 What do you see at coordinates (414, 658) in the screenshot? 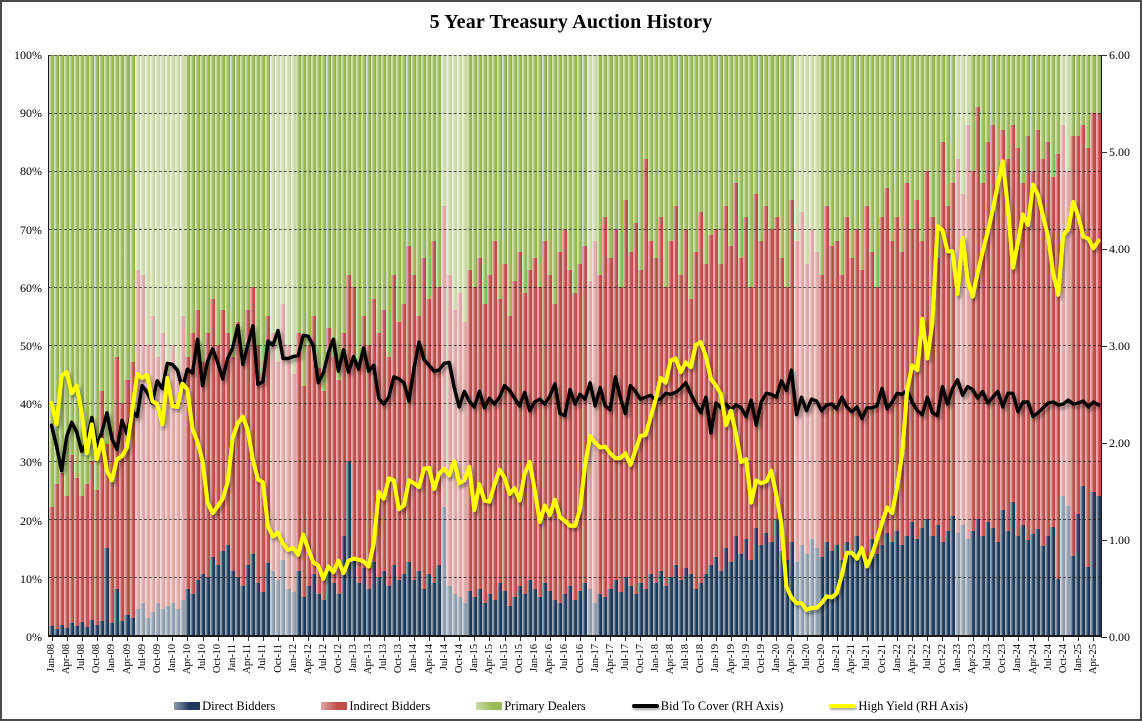
I see `x-axis-tick-label: Jan-14` at bounding box center [414, 658].